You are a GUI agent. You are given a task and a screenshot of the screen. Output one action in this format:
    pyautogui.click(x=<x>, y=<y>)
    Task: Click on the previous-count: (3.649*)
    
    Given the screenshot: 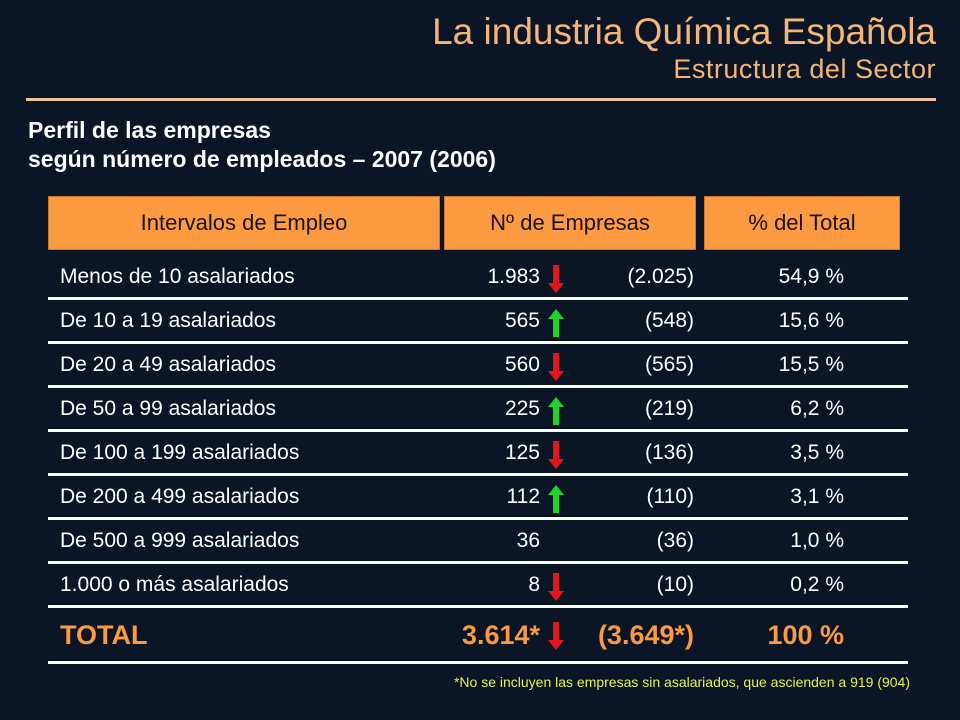 What is the action you would take?
    pyautogui.click(x=645, y=635)
    